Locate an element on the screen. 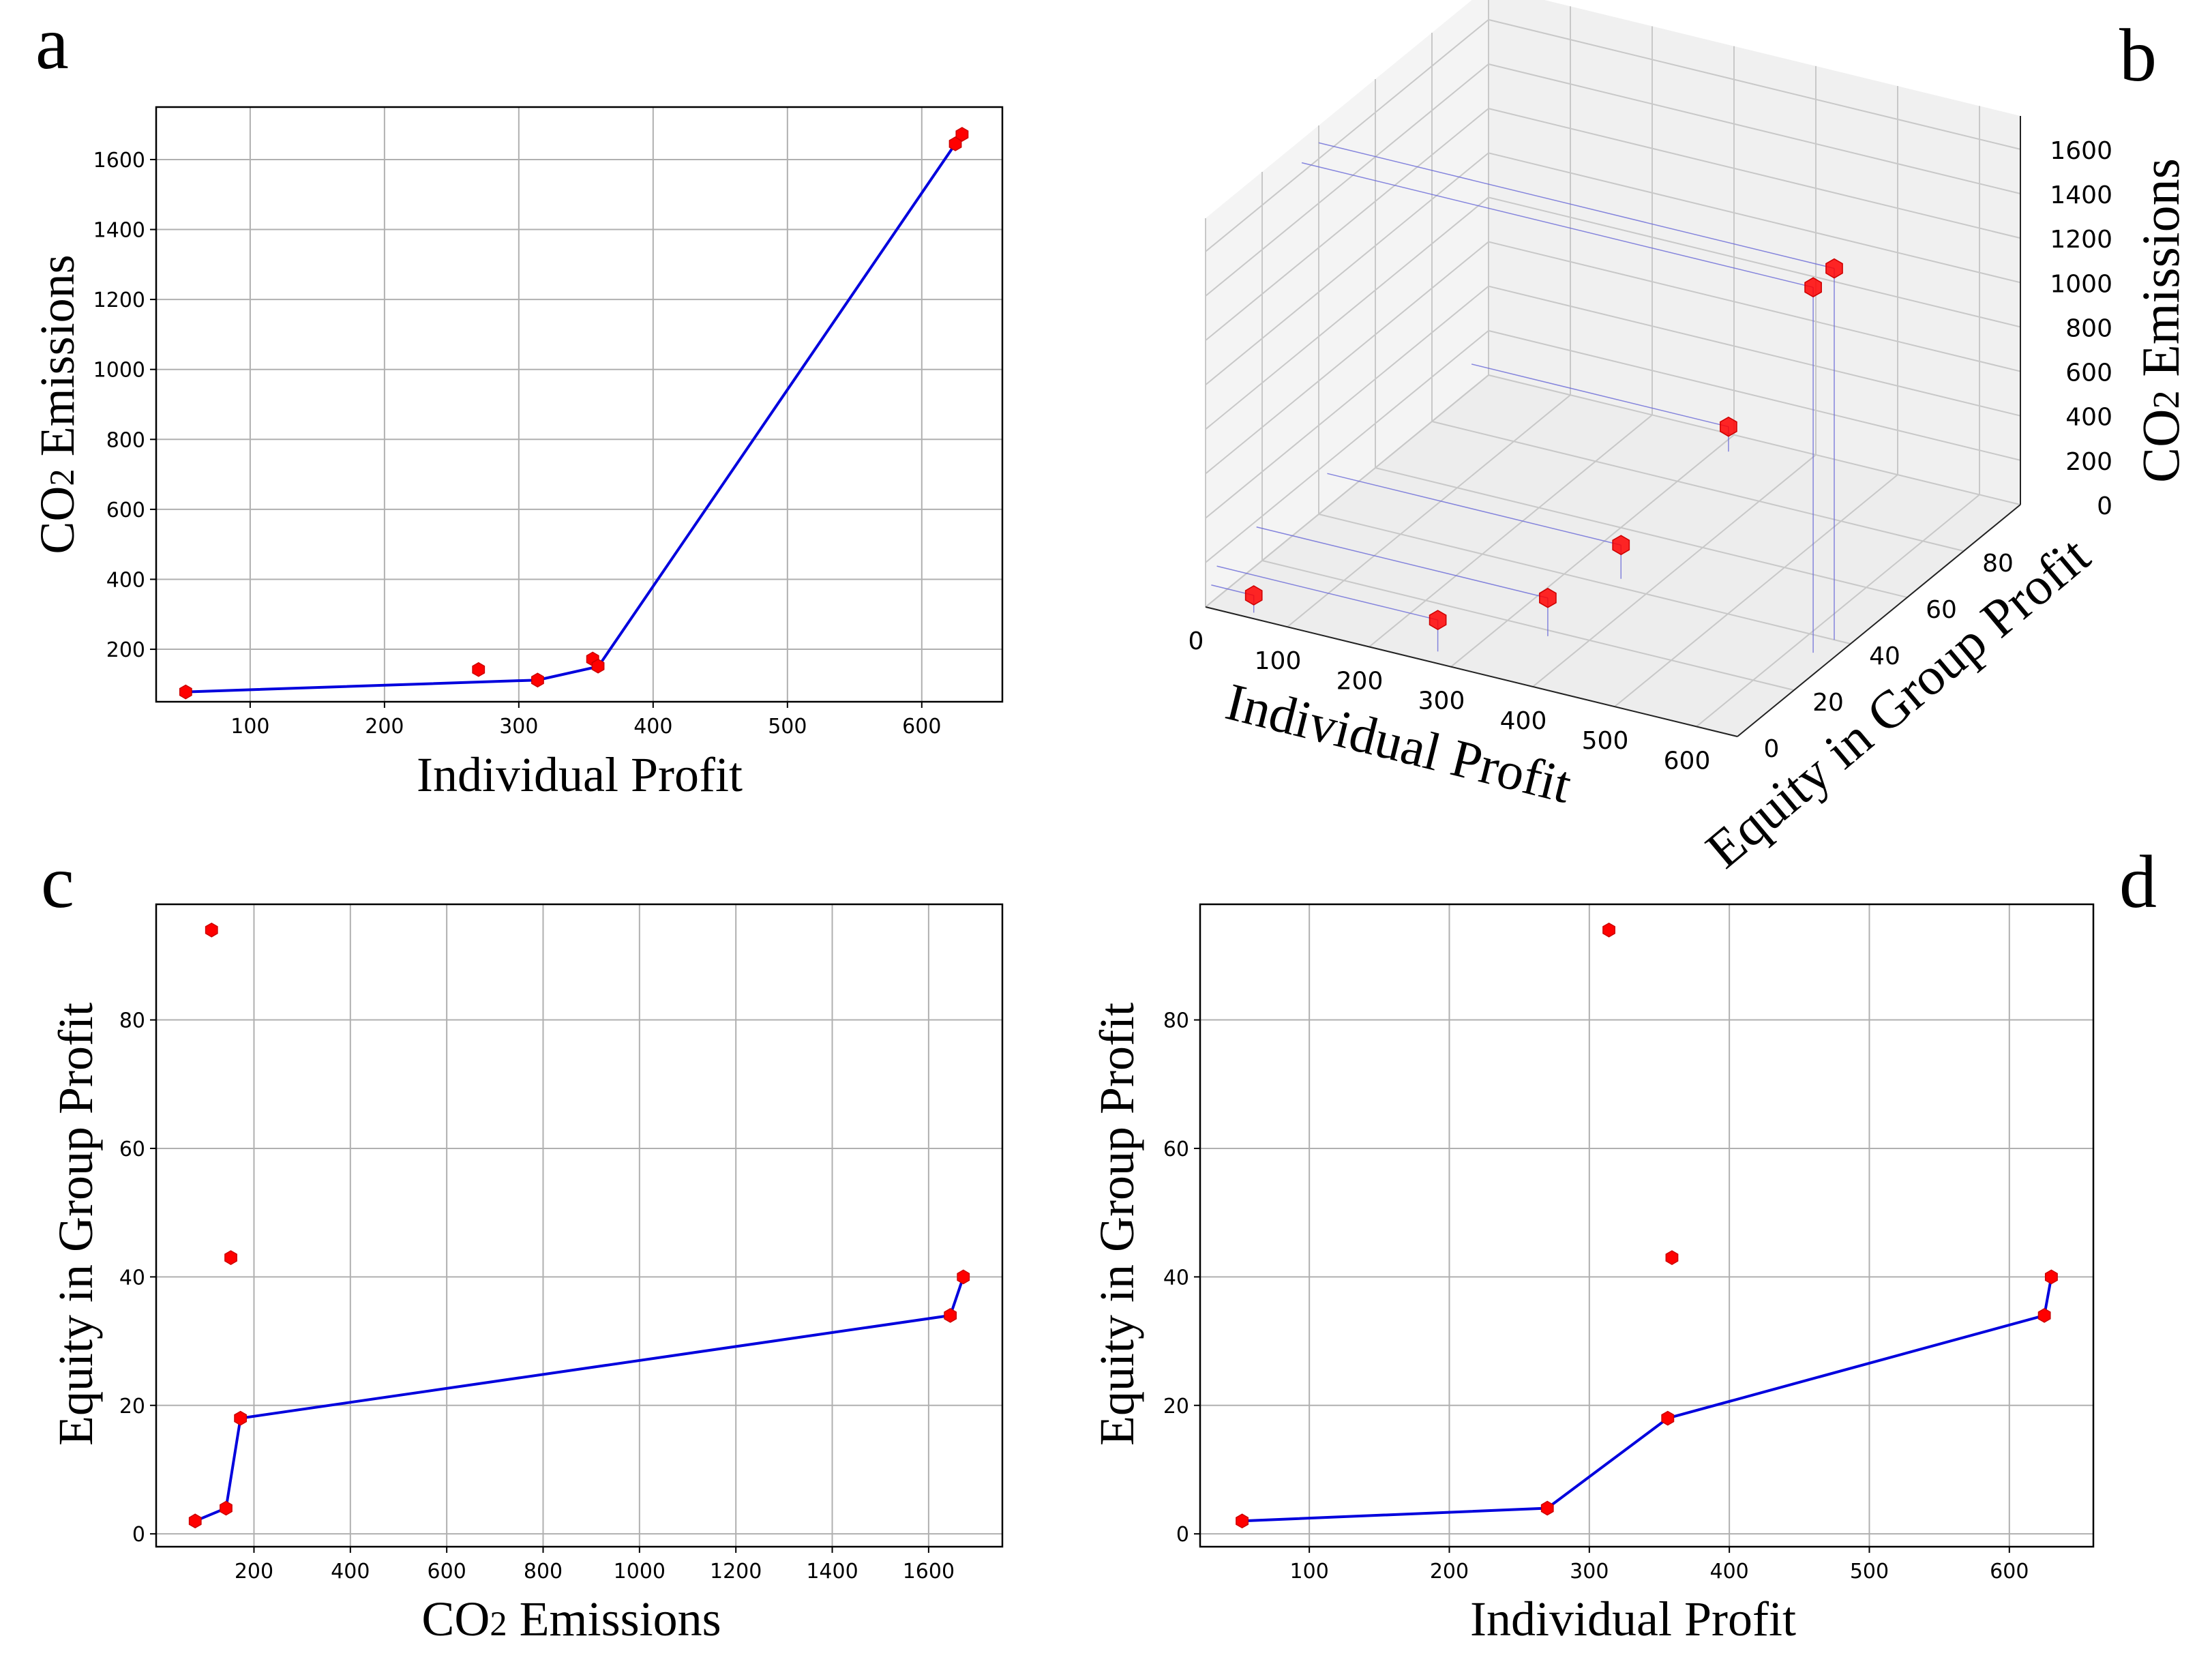  chart-b-ztick-label-2: 400 is located at coordinates (2088, 418).